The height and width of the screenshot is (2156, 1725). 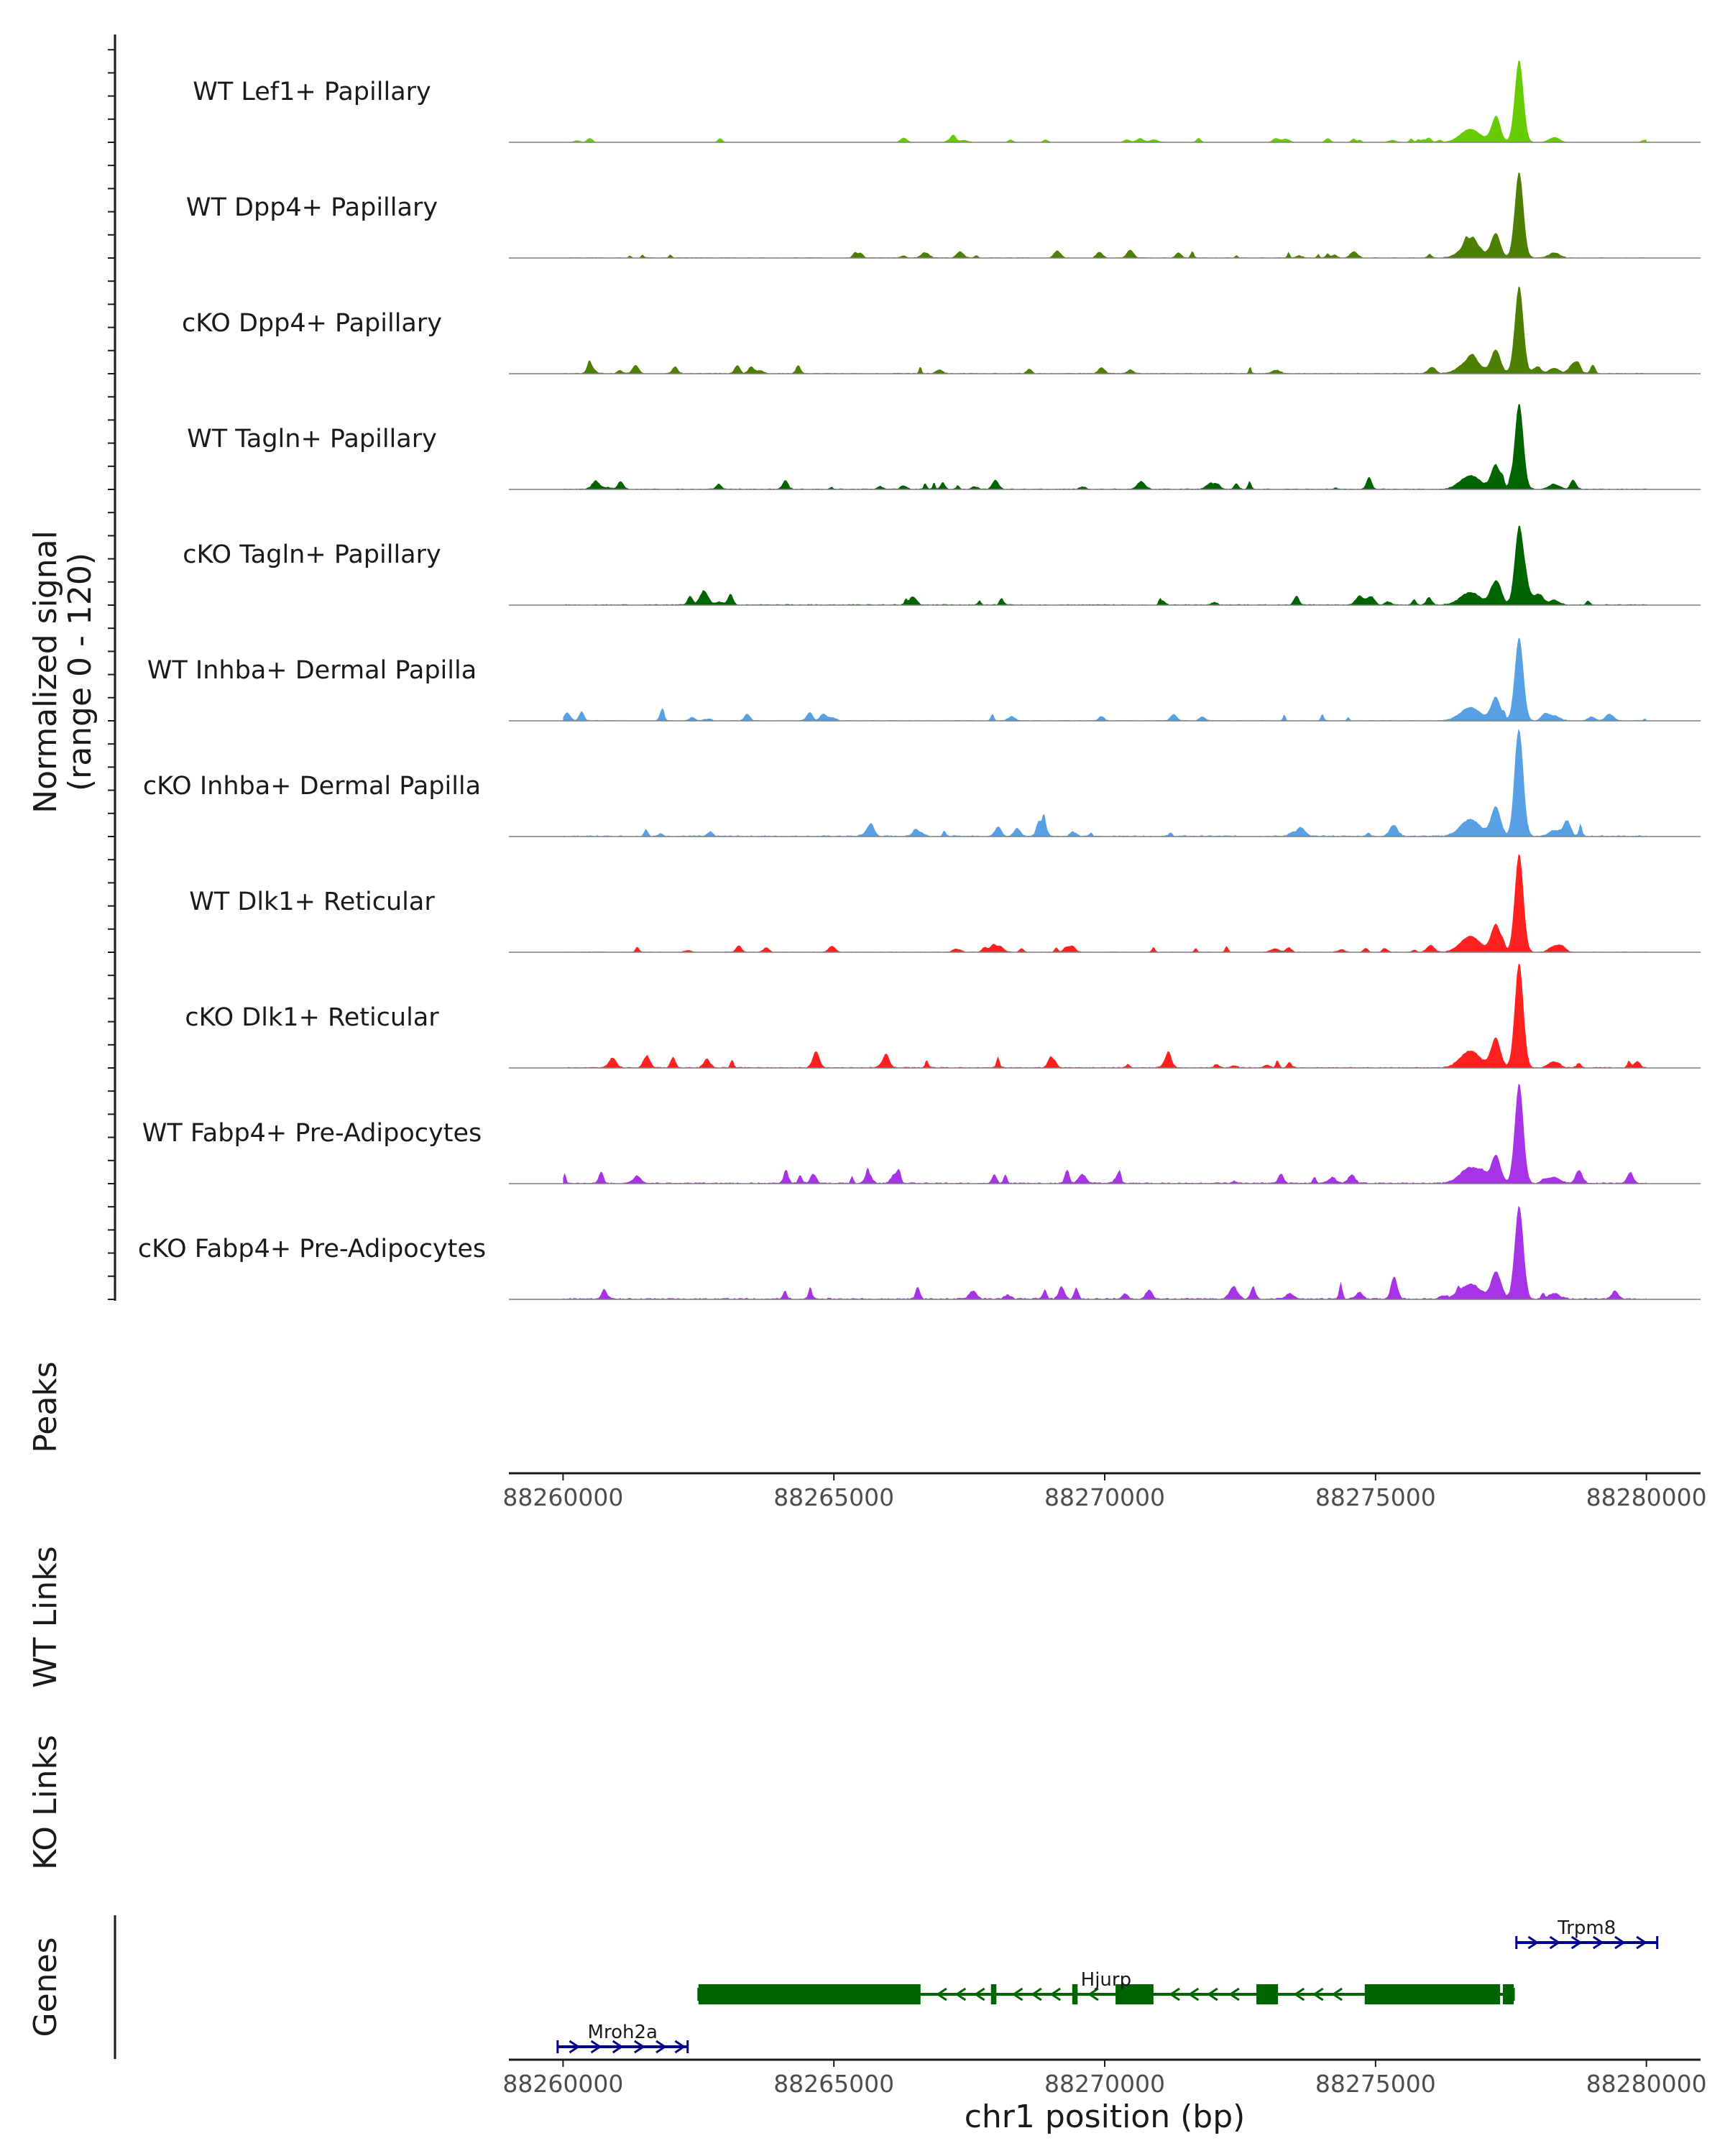 What do you see at coordinates (45, 1406) in the screenshot?
I see `peaks-panel-title: Peaks` at bounding box center [45, 1406].